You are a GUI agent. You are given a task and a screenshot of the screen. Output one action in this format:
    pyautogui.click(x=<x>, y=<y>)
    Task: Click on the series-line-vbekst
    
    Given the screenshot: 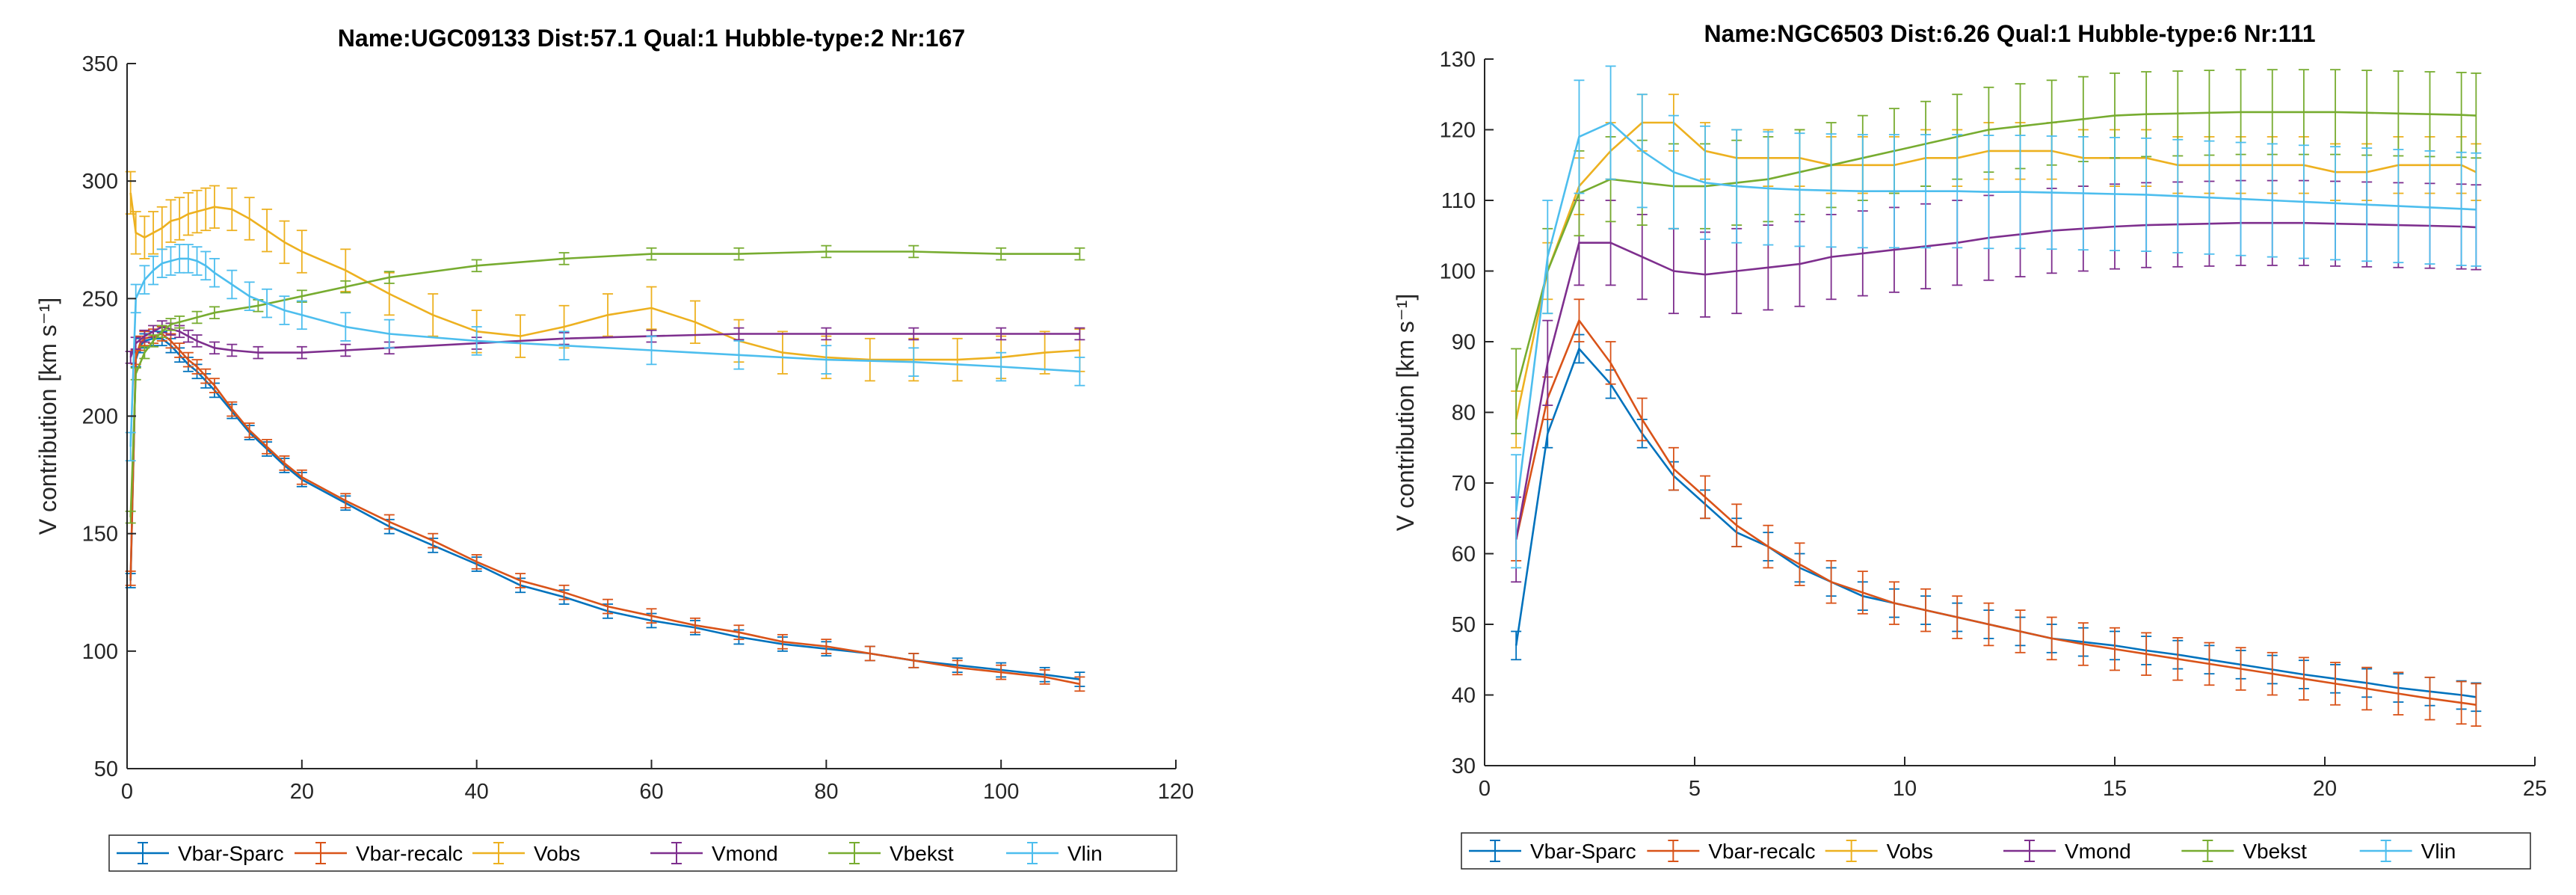 What is the action you would take?
    pyautogui.click(x=1996, y=251)
    